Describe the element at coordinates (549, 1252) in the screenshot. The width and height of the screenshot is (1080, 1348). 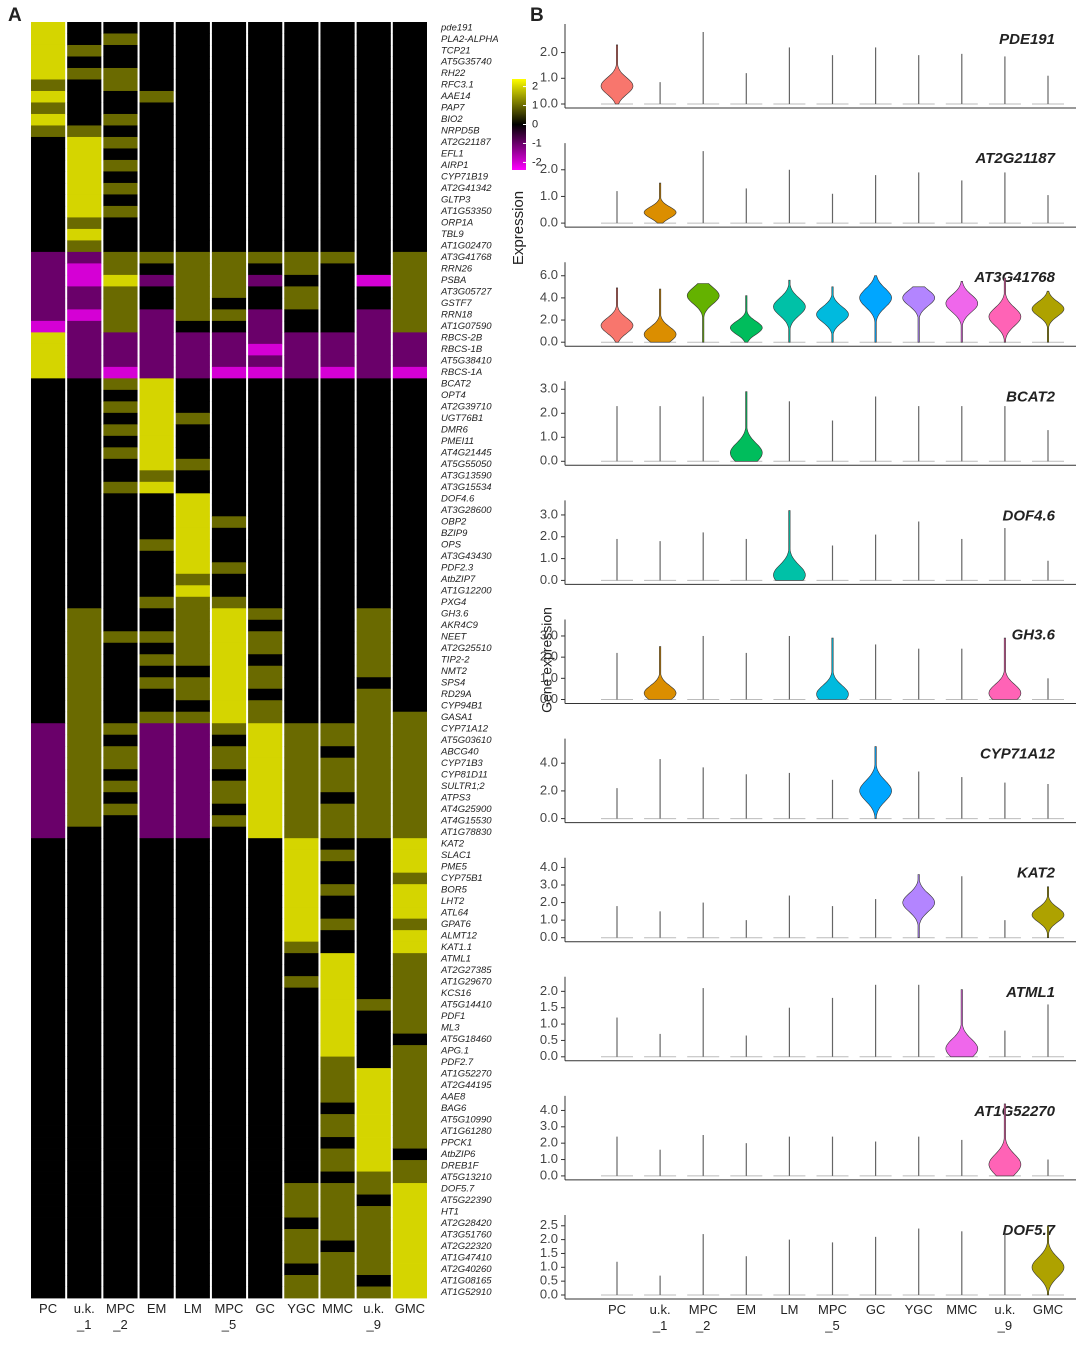
I see `y-tick-label: 1.5` at that location.